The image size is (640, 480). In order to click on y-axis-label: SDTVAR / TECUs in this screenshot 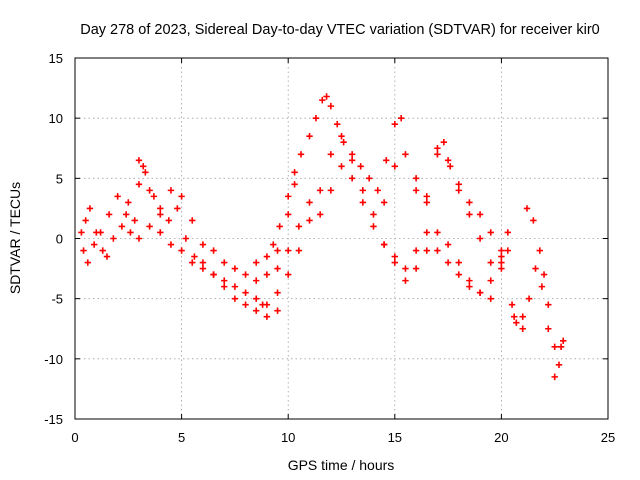, I will do `click(15, 238)`.